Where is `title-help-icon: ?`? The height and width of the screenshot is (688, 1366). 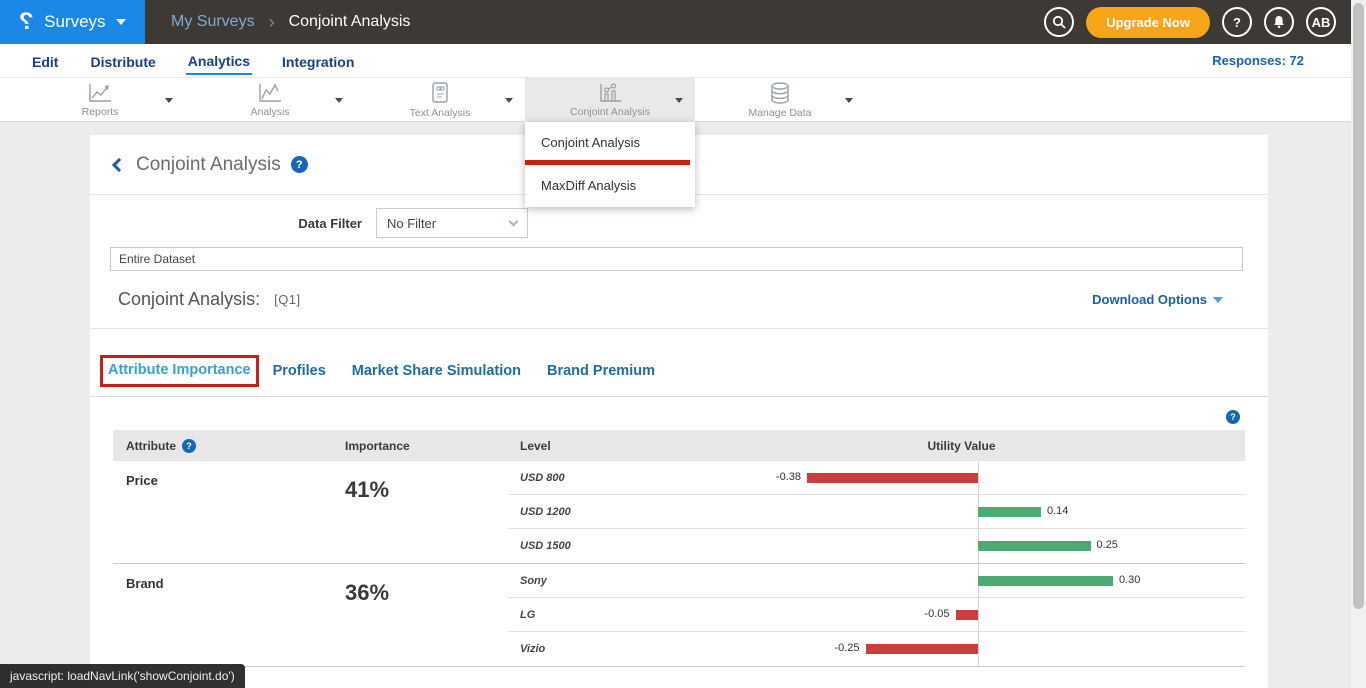
title-help-icon: ? is located at coordinates (299, 164).